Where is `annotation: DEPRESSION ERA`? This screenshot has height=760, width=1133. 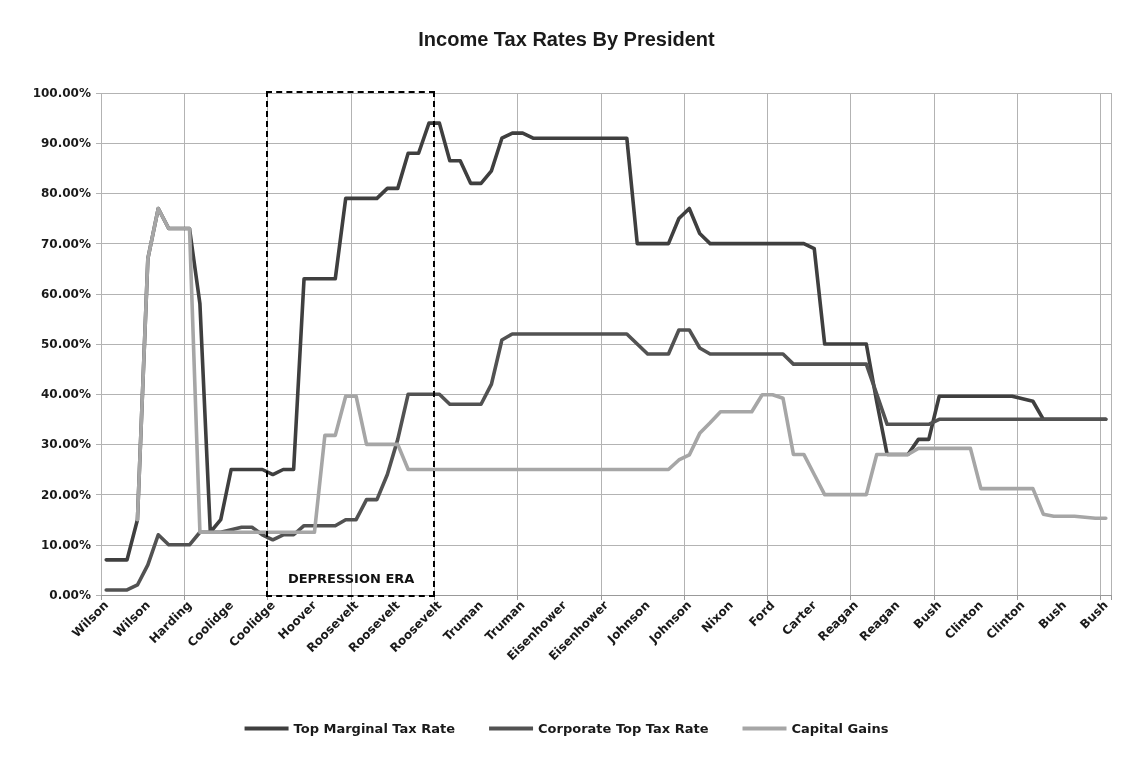 annotation: DEPRESSION ERA is located at coordinates (351, 578).